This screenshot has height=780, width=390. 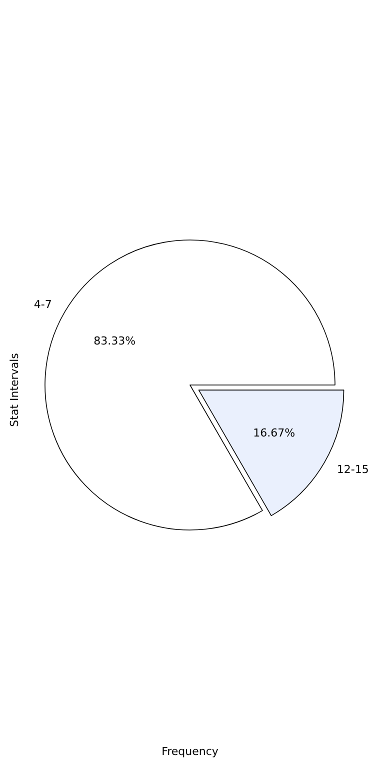 I want to click on text: Frequency, so click(x=190, y=751).